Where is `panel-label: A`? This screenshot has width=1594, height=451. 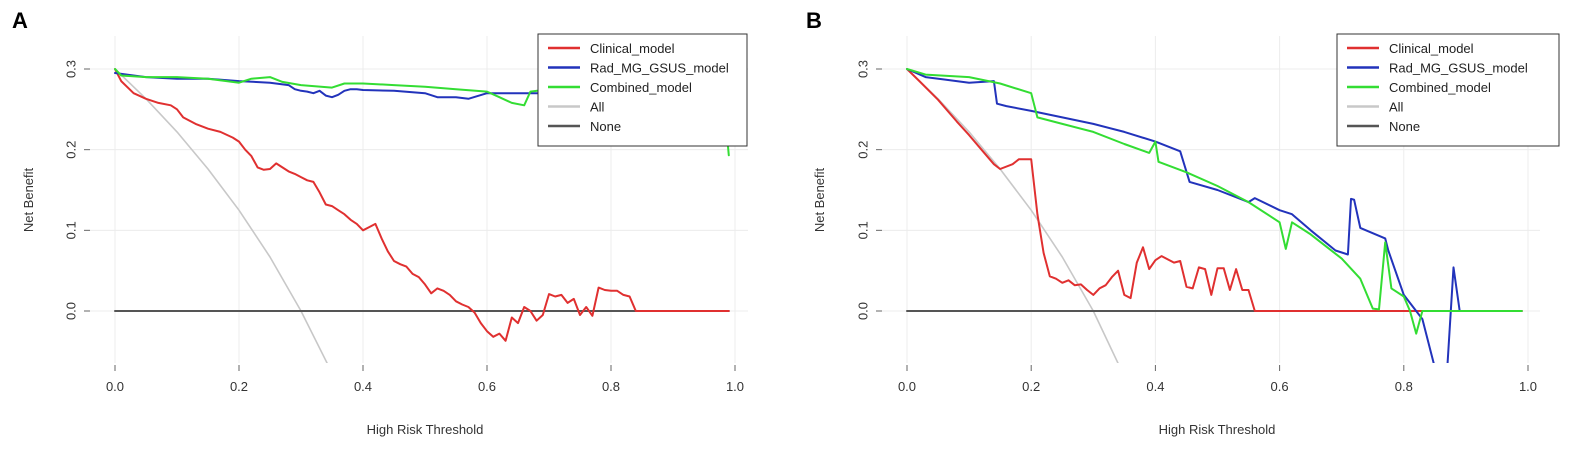
panel-label: A is located at coordinates (20, 20).